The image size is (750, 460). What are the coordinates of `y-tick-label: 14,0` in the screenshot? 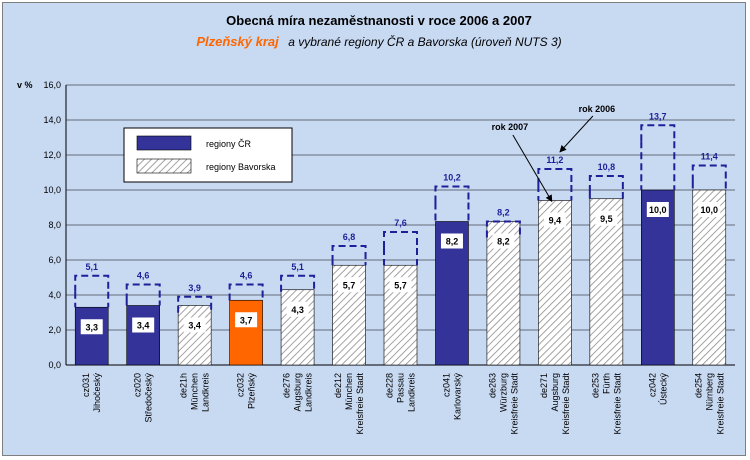 It's located at (52, 120).